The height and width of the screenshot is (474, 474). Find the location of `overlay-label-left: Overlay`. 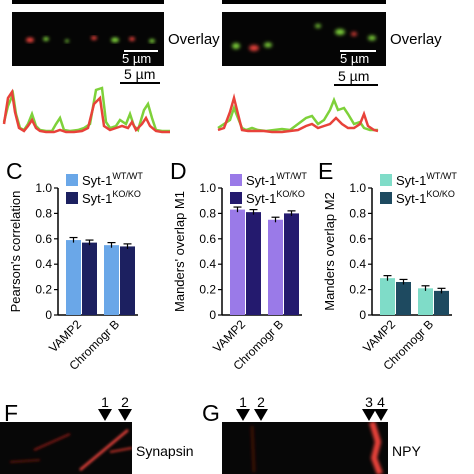

overlay-label-left: Overlay is located at coordinates (194, 39).